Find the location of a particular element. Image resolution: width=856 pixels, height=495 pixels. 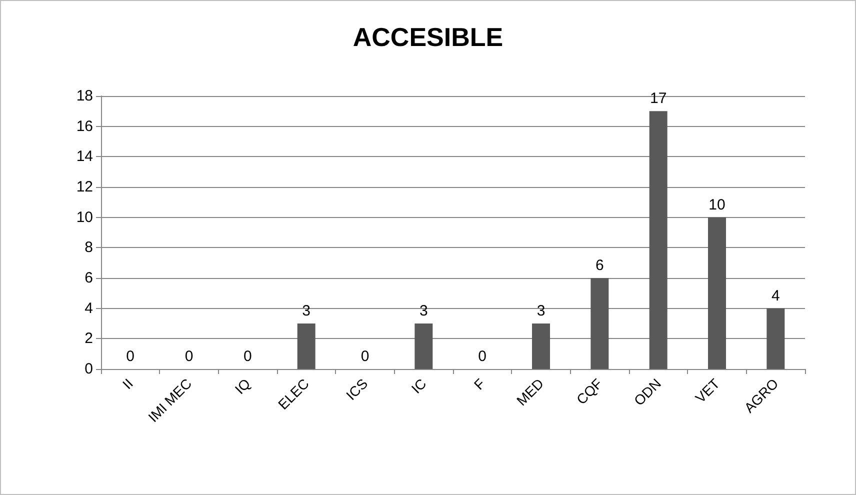

x-tick-label: VET is located at coordinates (707, 390).